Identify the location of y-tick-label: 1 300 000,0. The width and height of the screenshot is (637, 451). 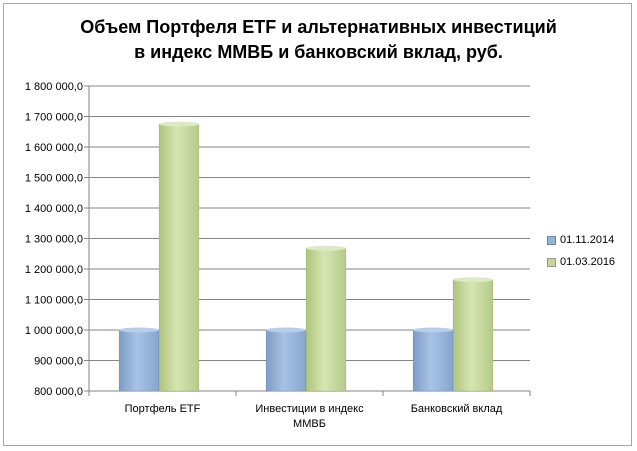
(54, 240).